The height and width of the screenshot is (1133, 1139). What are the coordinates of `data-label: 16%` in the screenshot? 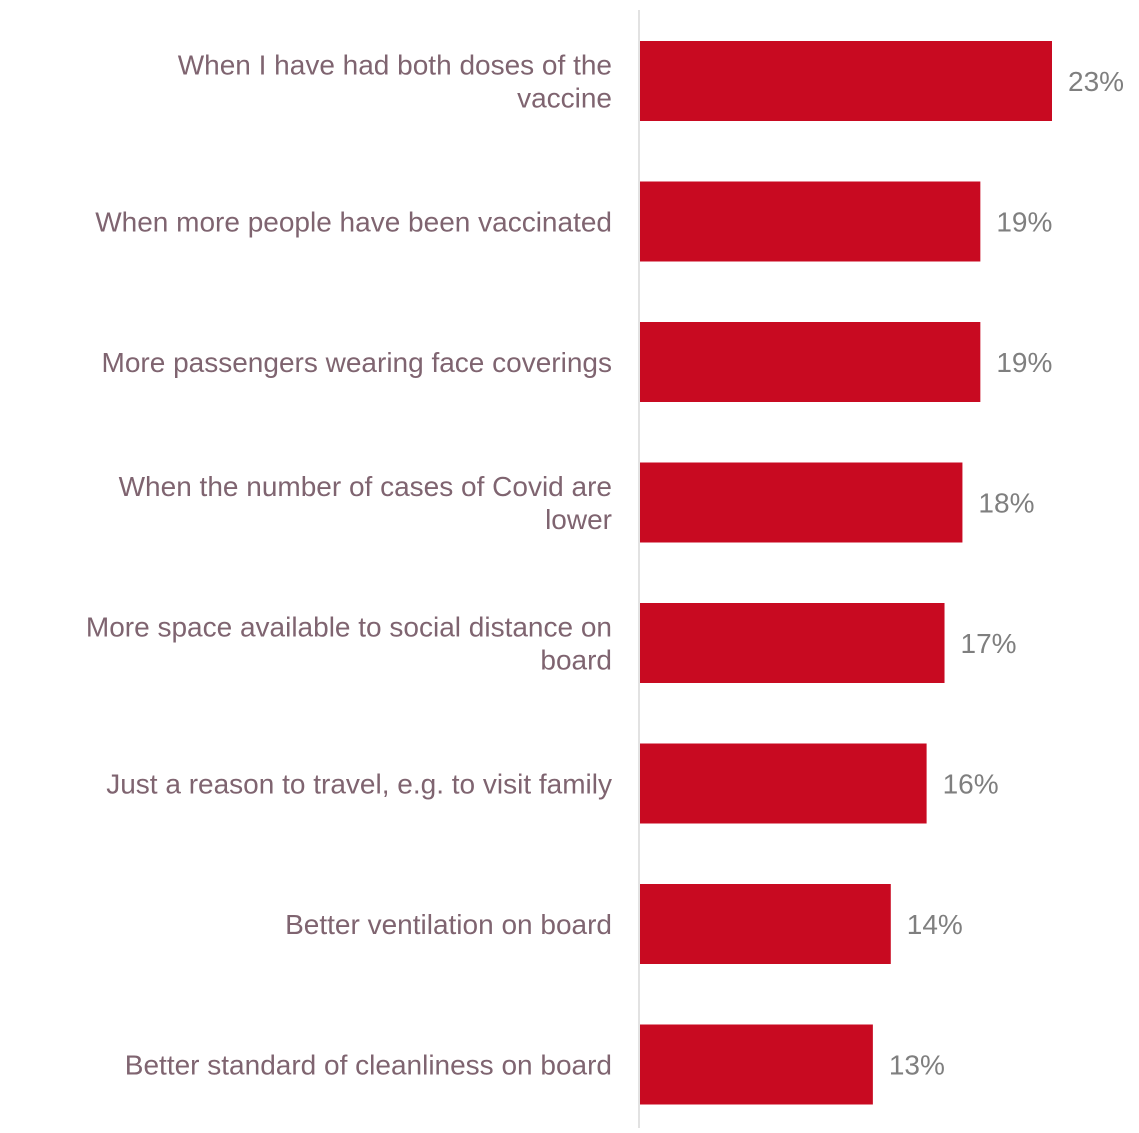 It's located at (971, 784).